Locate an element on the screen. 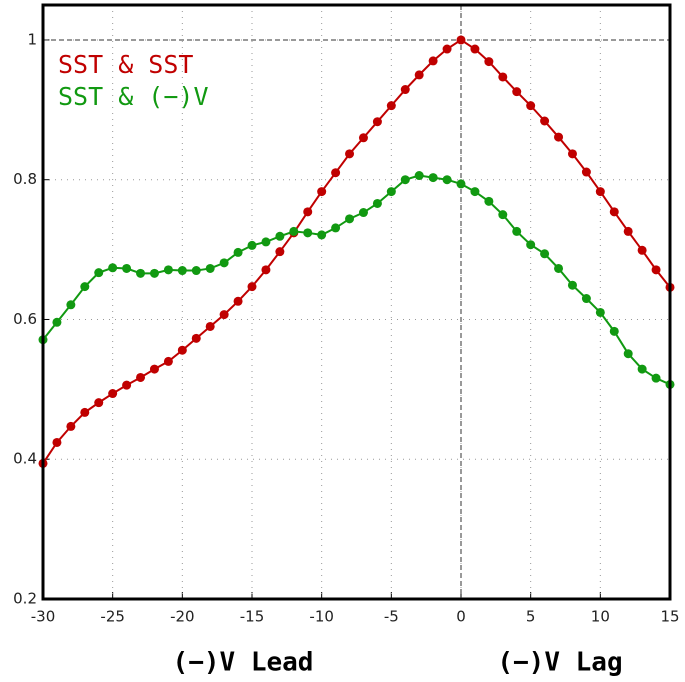 This screenshot has height=682, width=685. annotation: (−)V Lead is located at coordinates (243, 663).